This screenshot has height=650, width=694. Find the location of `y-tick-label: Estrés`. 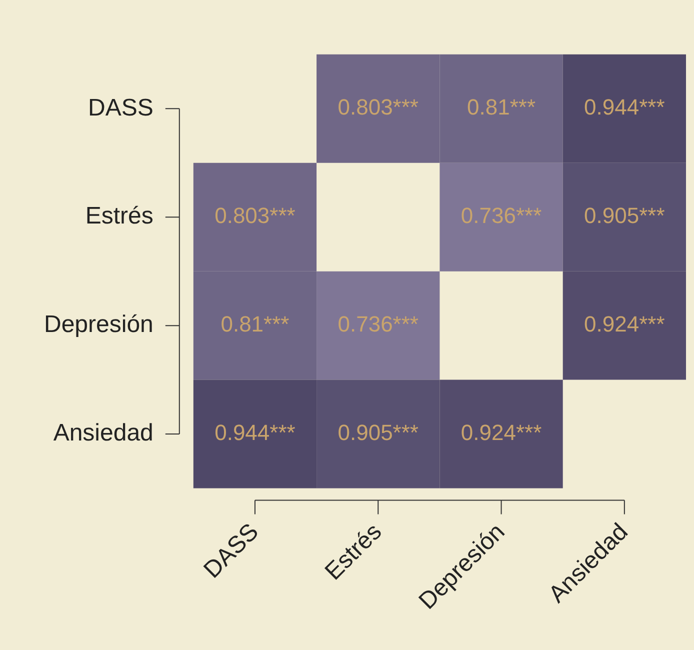

y-tick-label: Estrés is located at coordinates (119, 216).